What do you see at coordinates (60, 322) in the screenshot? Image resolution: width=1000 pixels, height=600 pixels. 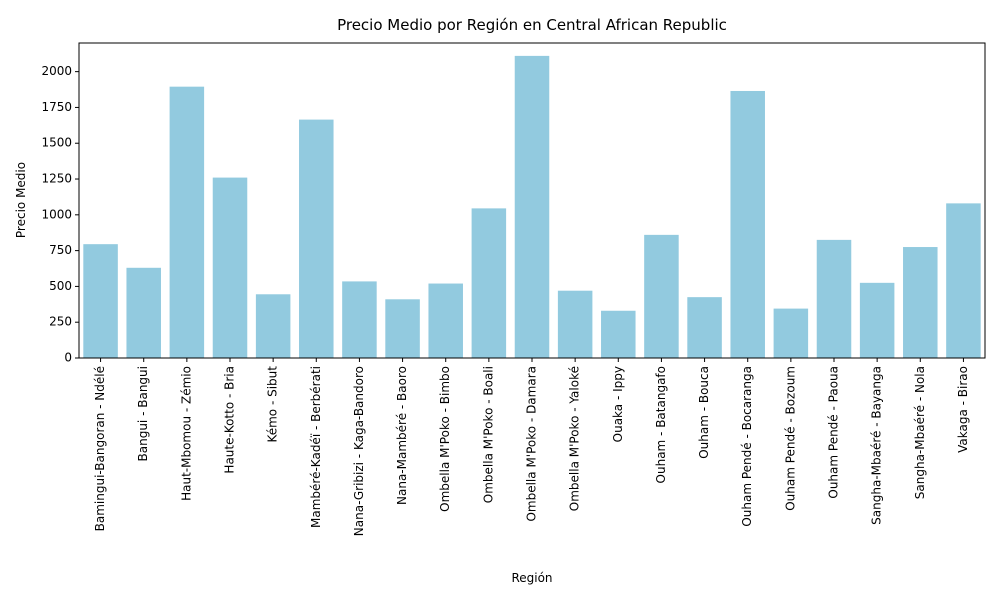 I see `y-tick-label: 250` at bounding box center [60, 322].